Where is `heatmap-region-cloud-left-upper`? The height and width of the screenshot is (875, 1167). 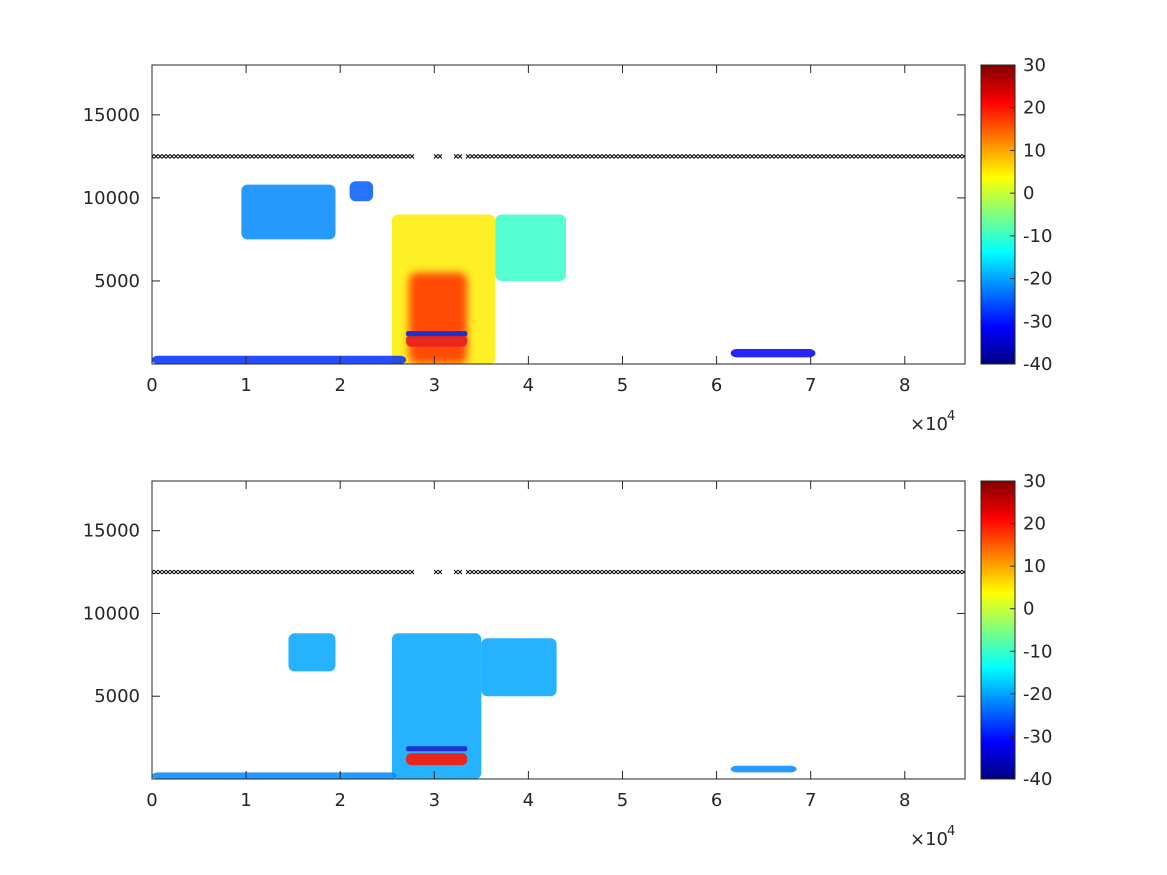
heatmap-region-cloud-left-upper is located at coordinates (288, 212).